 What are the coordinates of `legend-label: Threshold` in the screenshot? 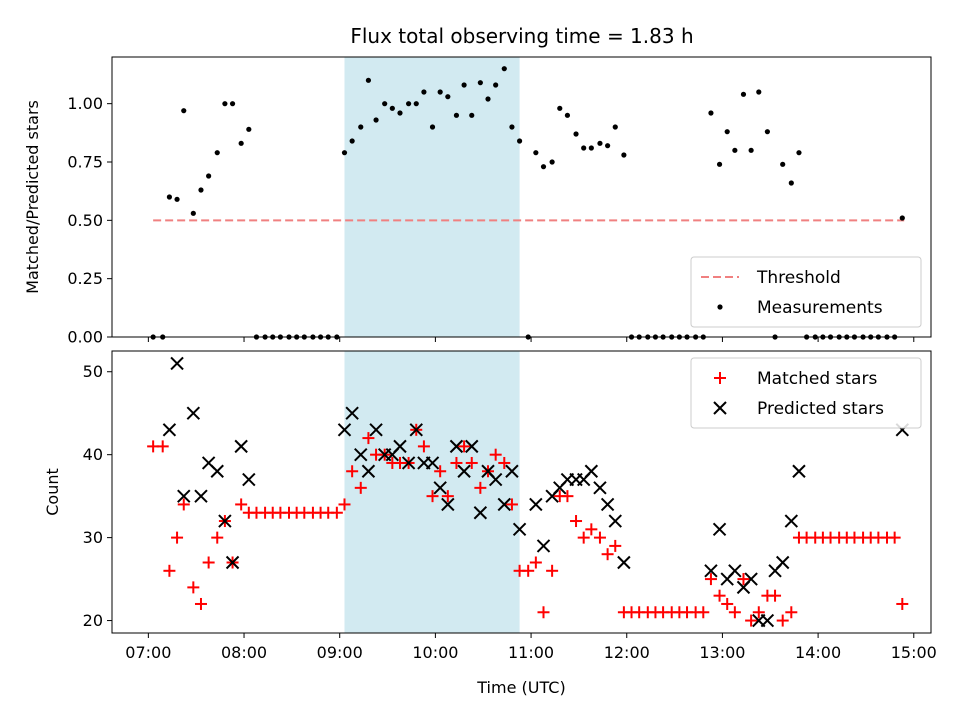 It's located at (798, 278).